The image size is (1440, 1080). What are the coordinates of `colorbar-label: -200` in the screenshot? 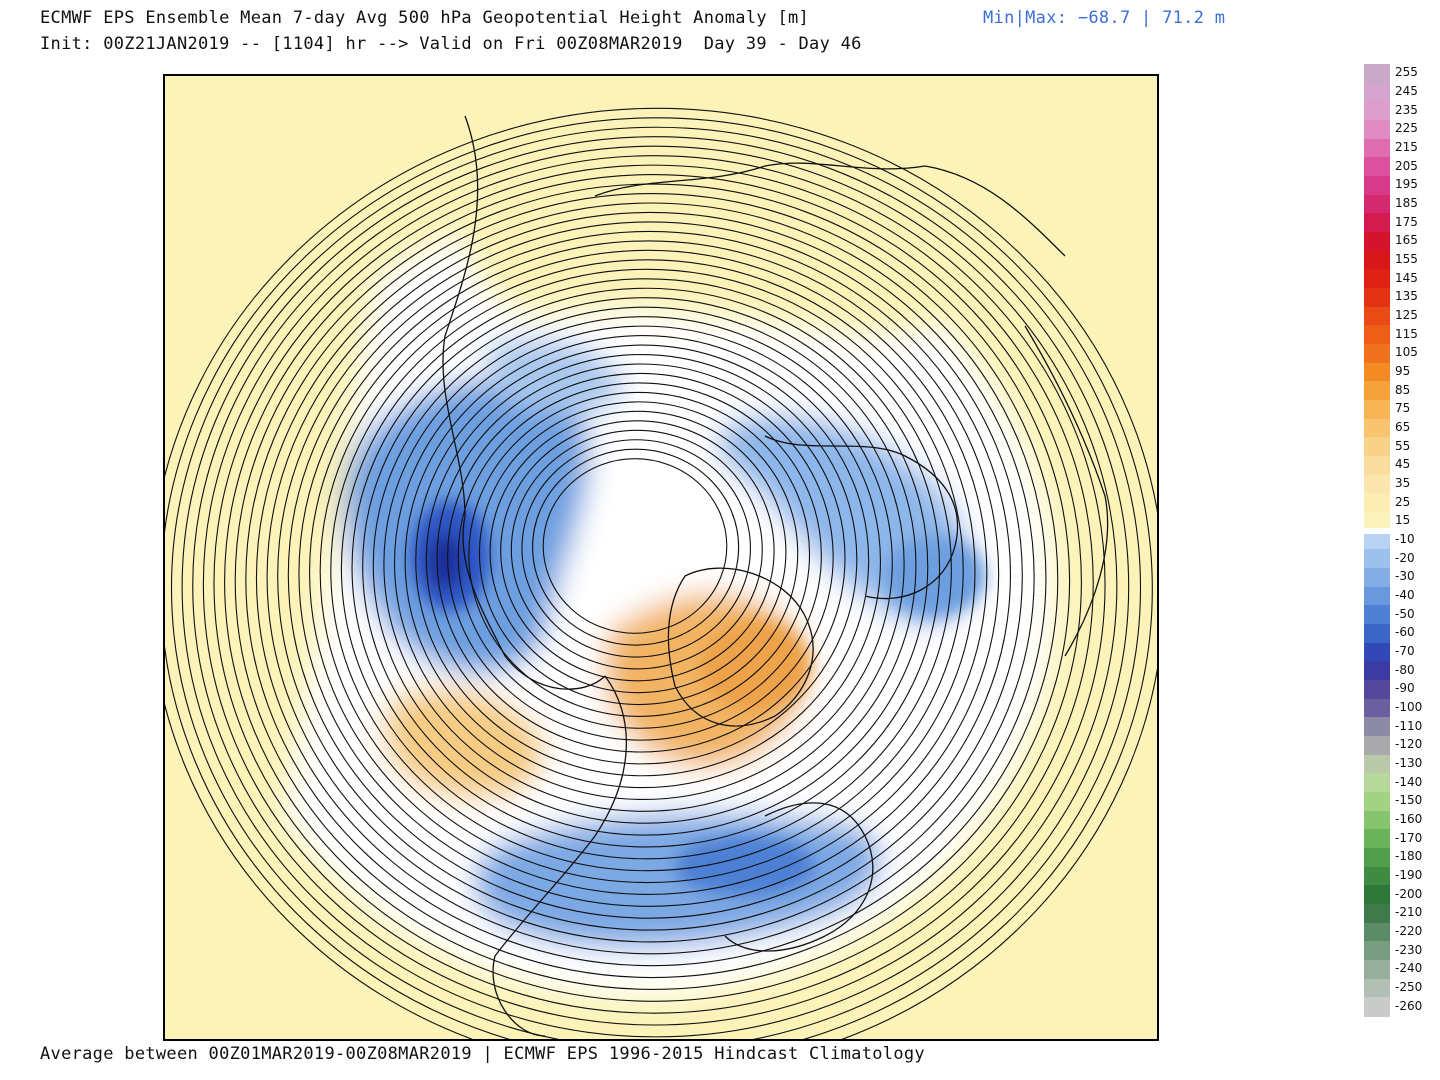 It's located at (1409, 893).